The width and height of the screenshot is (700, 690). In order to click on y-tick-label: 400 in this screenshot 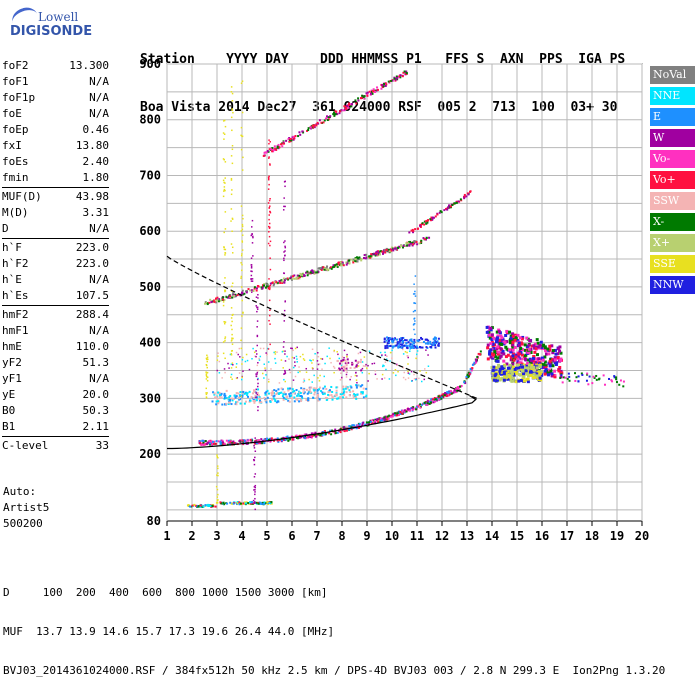, I will do `click(150, 343)`.